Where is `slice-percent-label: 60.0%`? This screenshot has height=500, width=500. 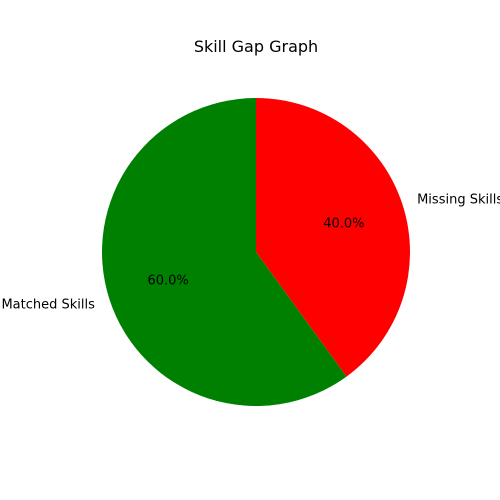
slice-percent-label: 60.0% is located at coordinates (167, 281).